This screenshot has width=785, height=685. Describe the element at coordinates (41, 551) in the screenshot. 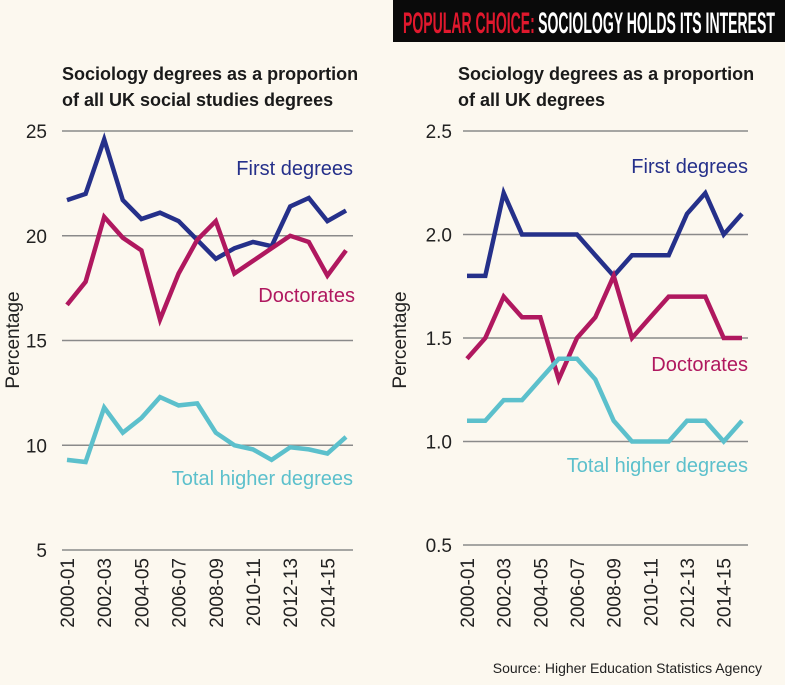

I see `y-tick-label: 5` at that location.